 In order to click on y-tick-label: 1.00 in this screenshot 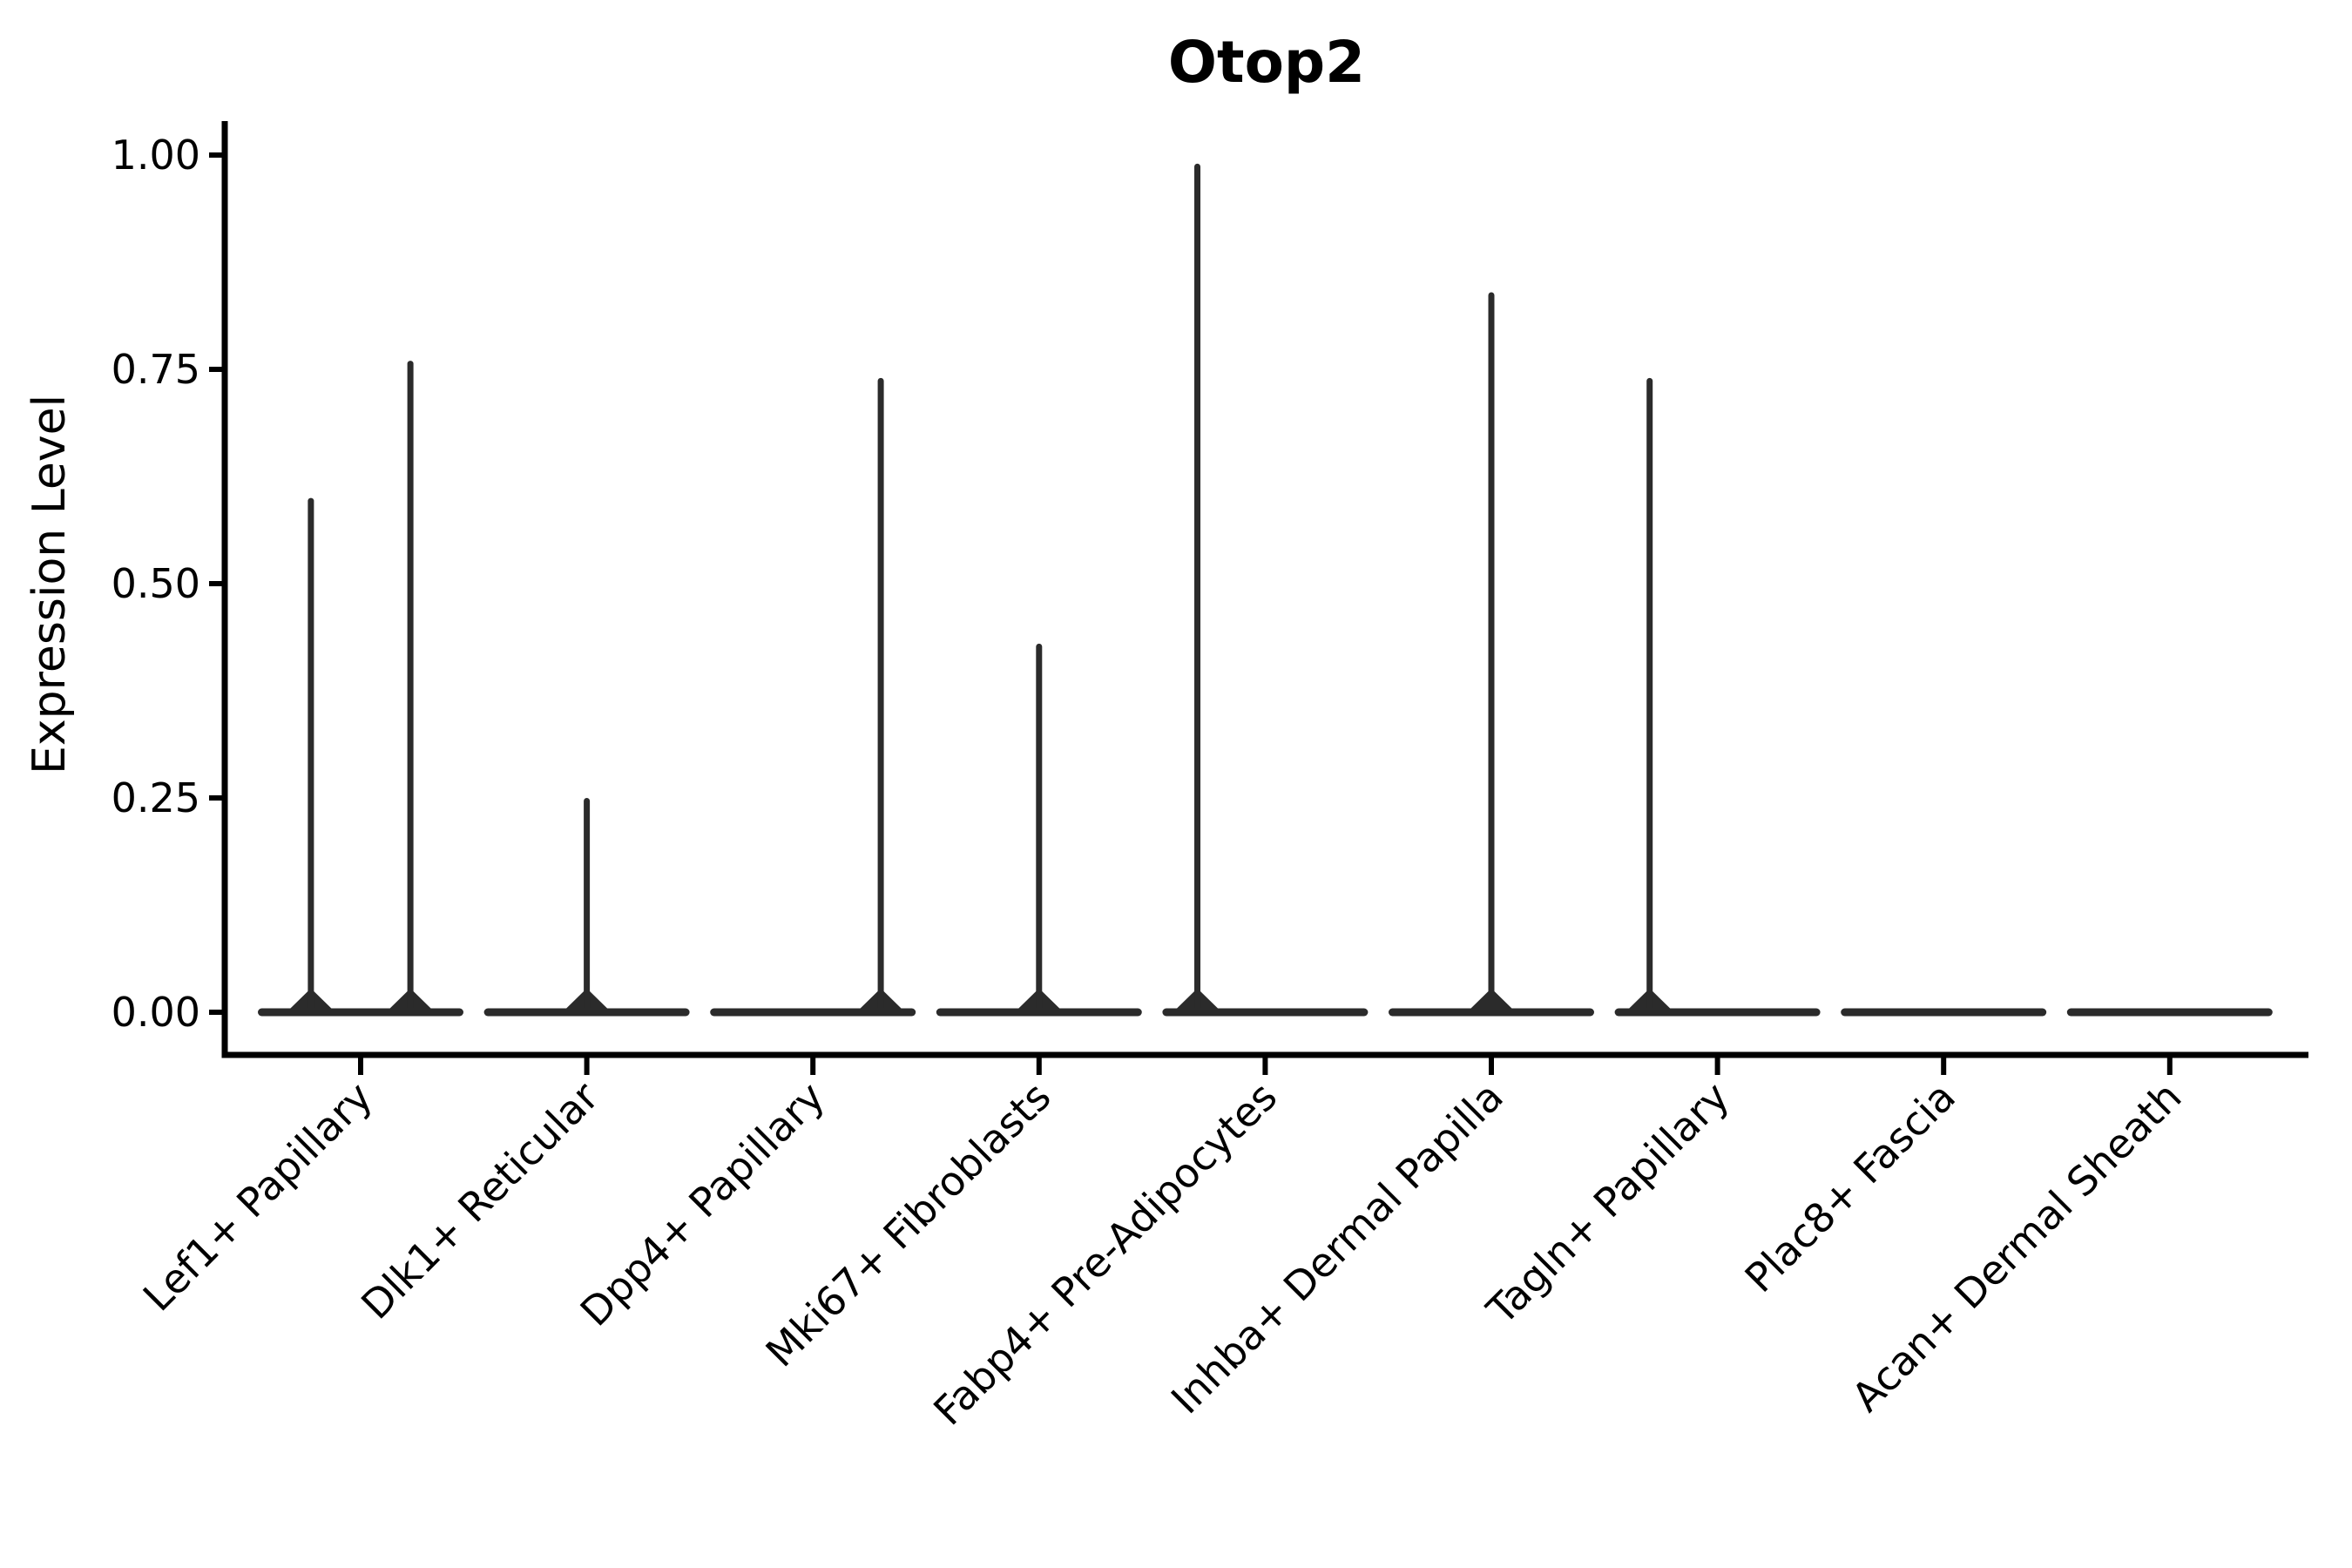, I will do `click(156, 155)`.